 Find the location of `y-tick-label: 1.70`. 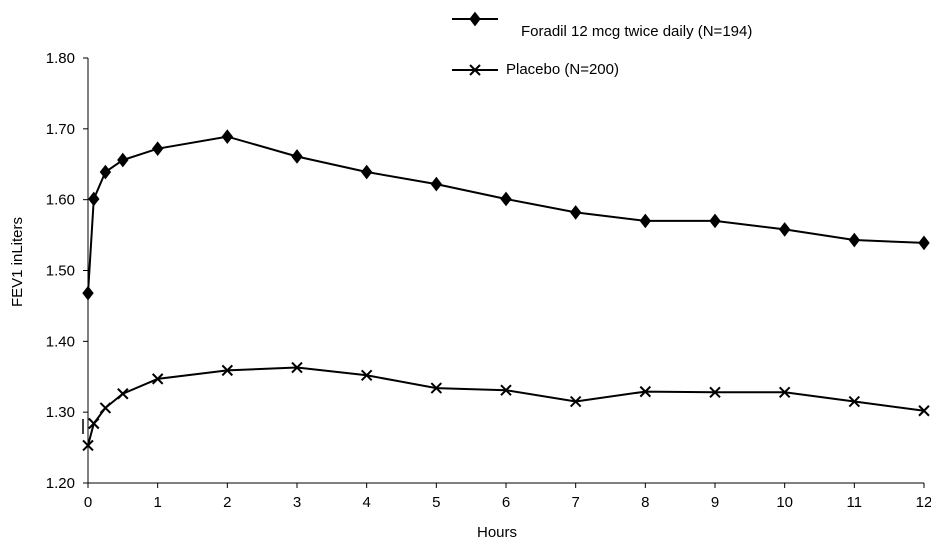

y-tick-label: 1.70 is located at coordinates (60, 129).